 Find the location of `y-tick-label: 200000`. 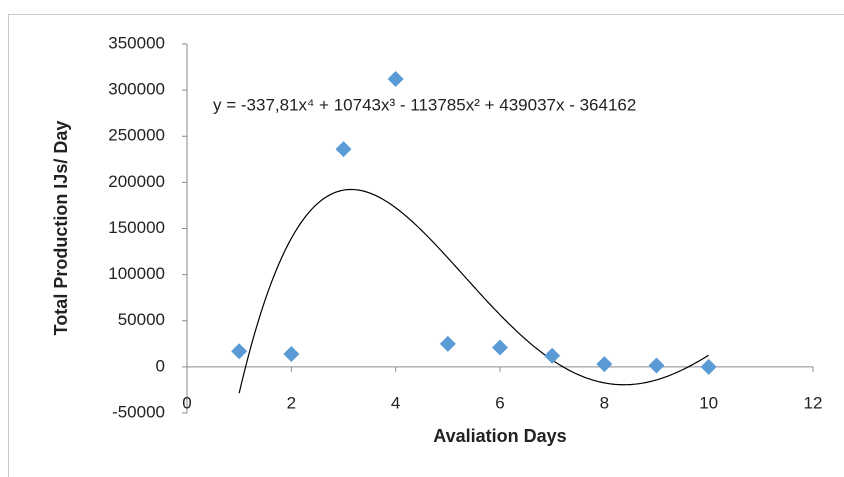

y-tick-label: 200000 is located at coordinates (136, 181).